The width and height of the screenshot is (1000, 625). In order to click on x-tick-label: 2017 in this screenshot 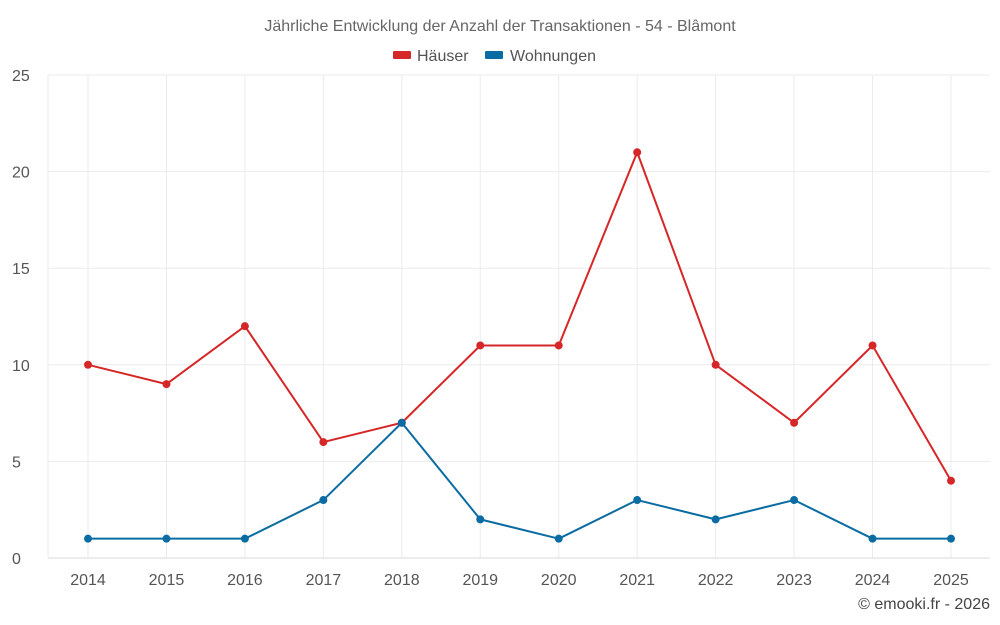, I will do `click(324, 580)`.